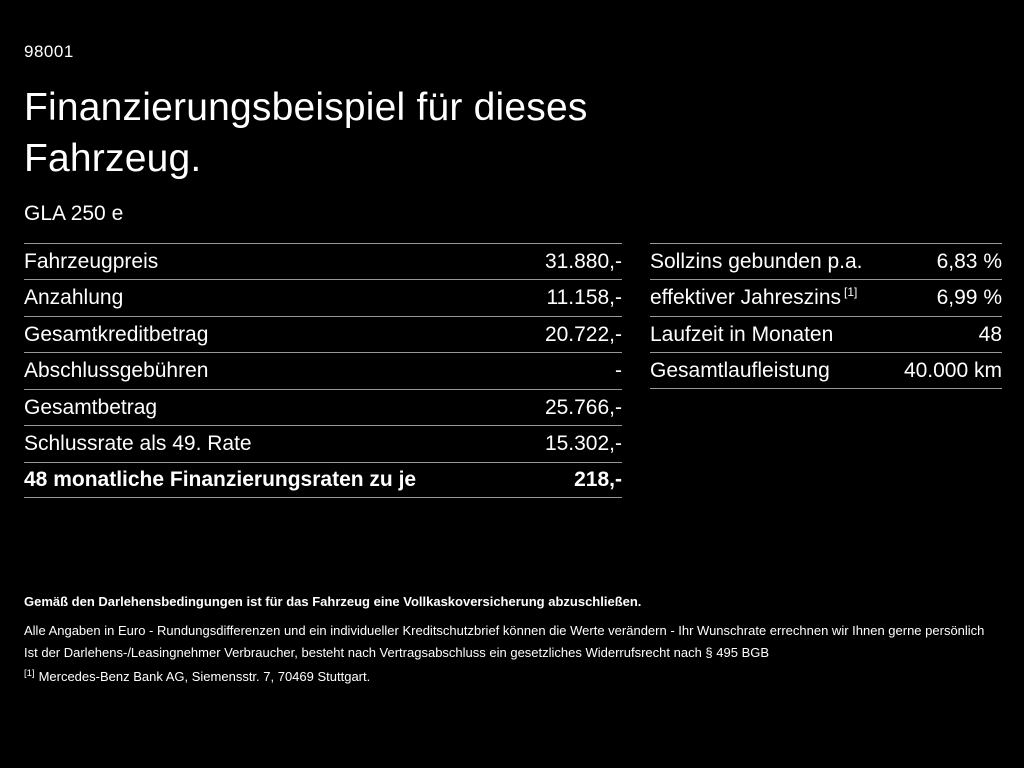  I want to click on table-row-effektiver-jahreszins: effektiver Jahreszins [1] 6,99 %, so click(826, 297).